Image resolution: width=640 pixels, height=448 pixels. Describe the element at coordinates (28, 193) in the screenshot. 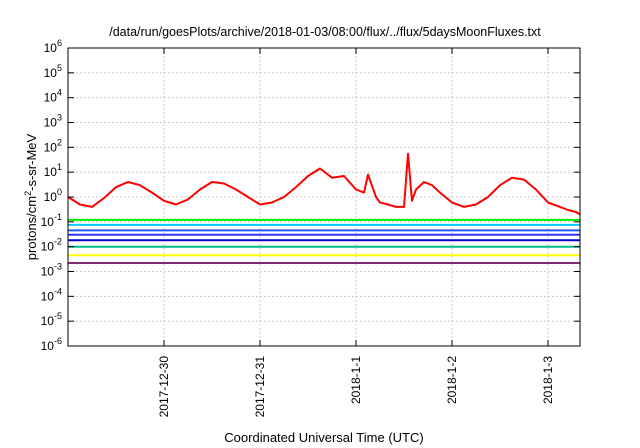

I see `y-axis-label-superscript: 2` at that location.